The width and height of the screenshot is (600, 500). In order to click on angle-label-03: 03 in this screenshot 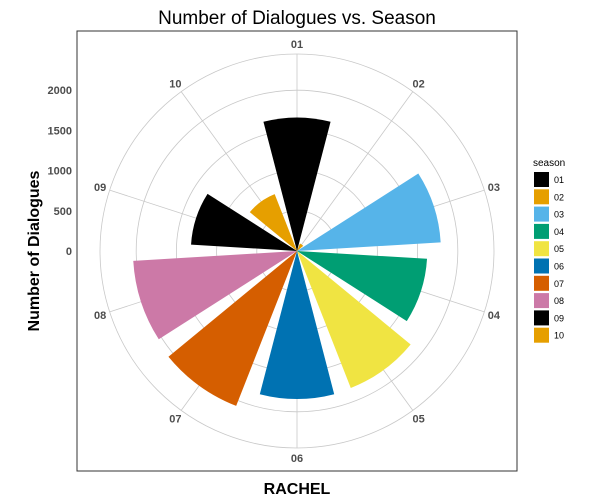, I will do `click(494, 188)`.